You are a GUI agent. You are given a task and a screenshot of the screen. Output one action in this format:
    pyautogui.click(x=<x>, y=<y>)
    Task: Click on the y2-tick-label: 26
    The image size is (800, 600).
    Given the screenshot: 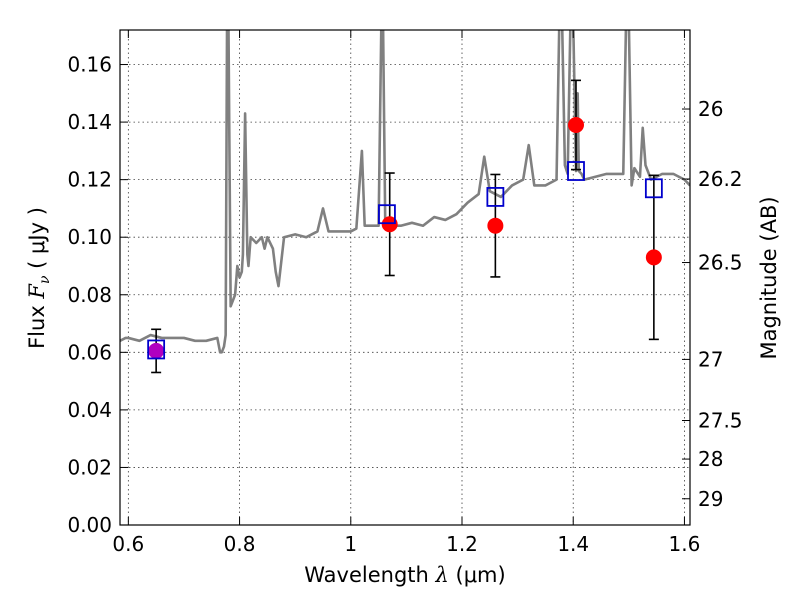 What is the action you would take?
    pyautogui.click(x=710, y=109)
    